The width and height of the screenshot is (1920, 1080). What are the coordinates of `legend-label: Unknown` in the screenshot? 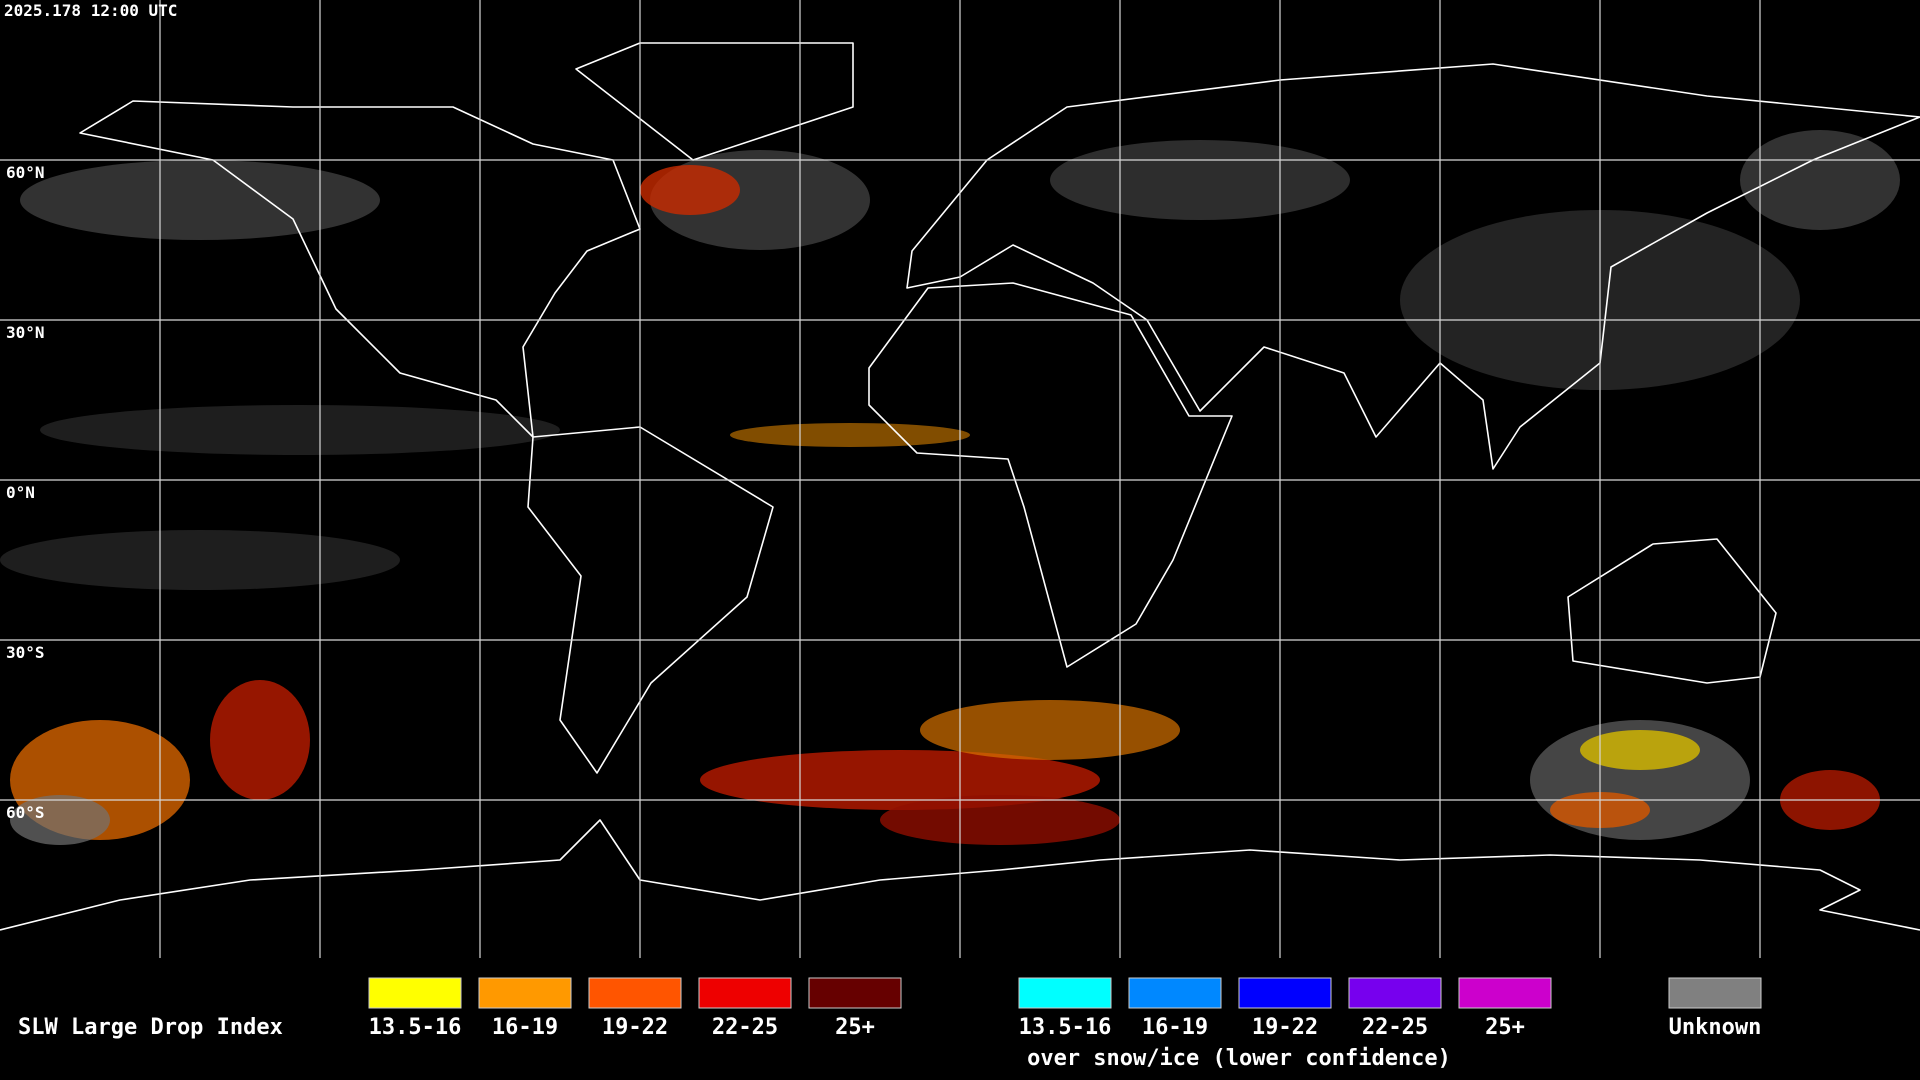 It's located at (1715, 1027).